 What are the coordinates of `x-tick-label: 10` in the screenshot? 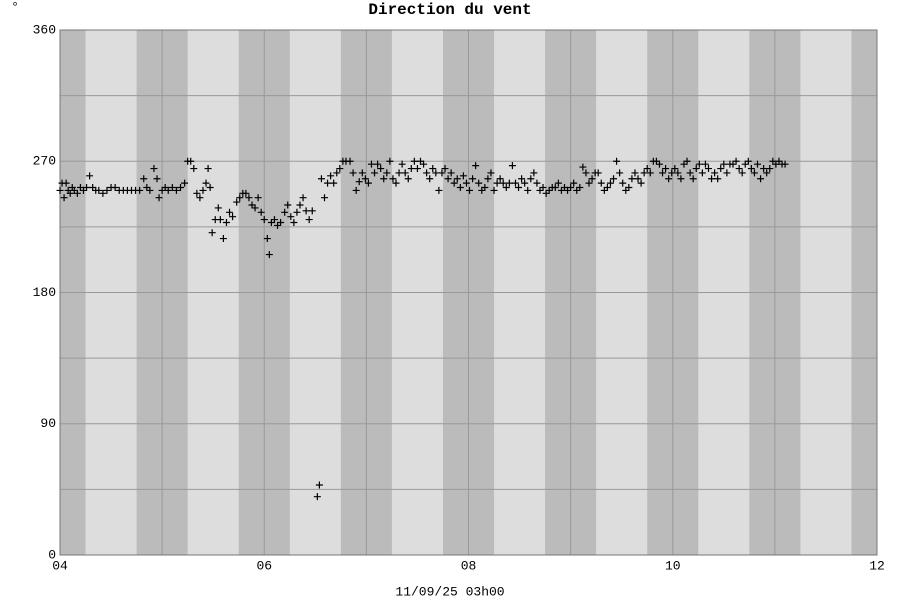 It's located at (673, 565).